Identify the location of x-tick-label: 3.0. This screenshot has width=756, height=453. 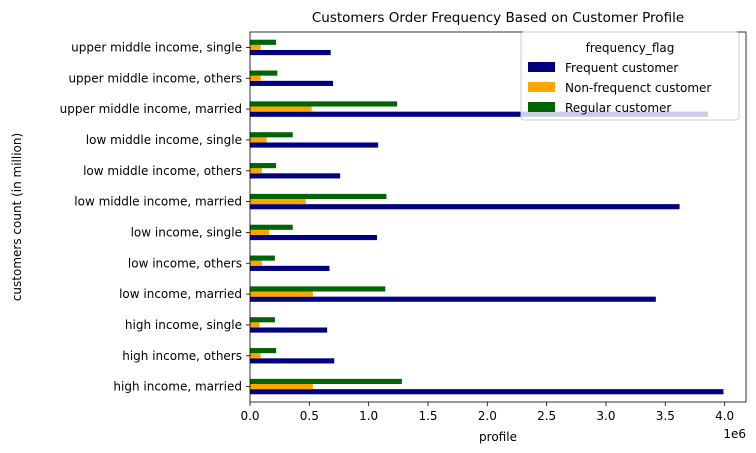
(605, 416).